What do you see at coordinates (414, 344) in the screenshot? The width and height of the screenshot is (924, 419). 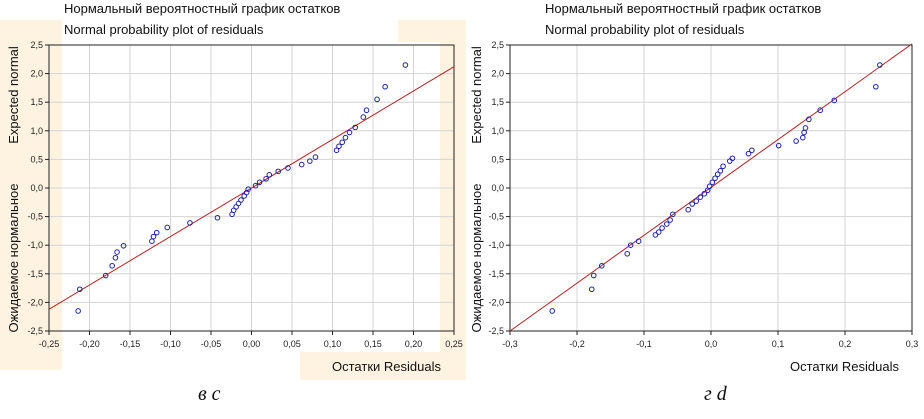 I see `x-tick-label: 0,20` at bounding box center [414, 344].